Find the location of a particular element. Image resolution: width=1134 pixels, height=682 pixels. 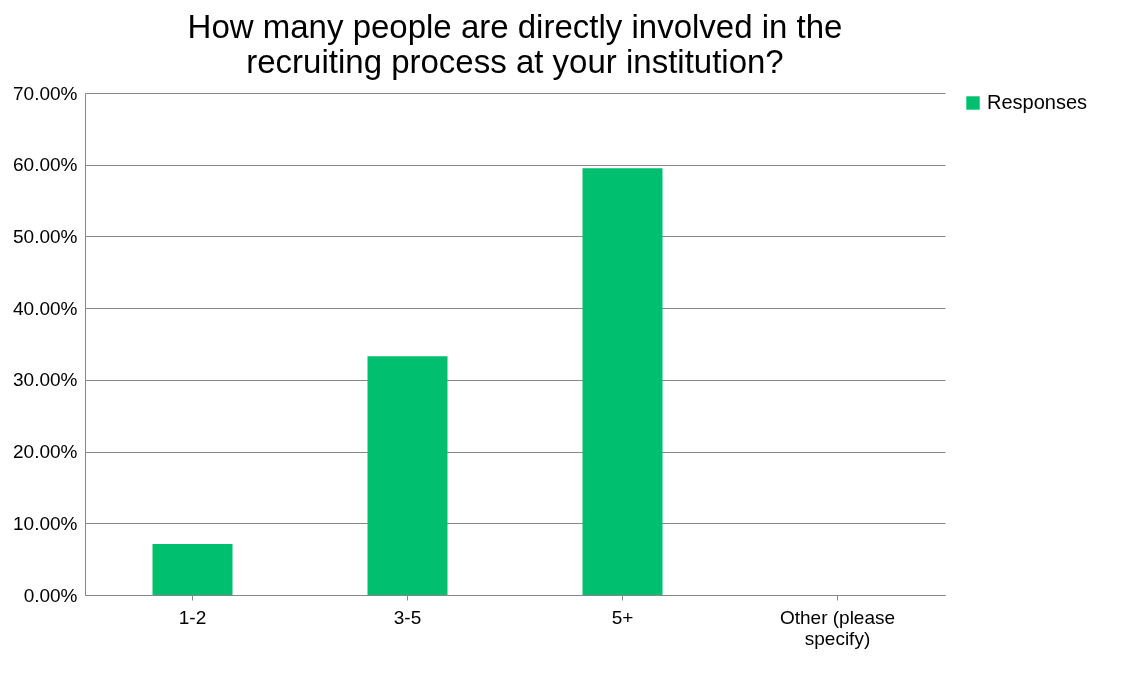

y-tick-label: 30.00% is located at coordinates (45, 380).